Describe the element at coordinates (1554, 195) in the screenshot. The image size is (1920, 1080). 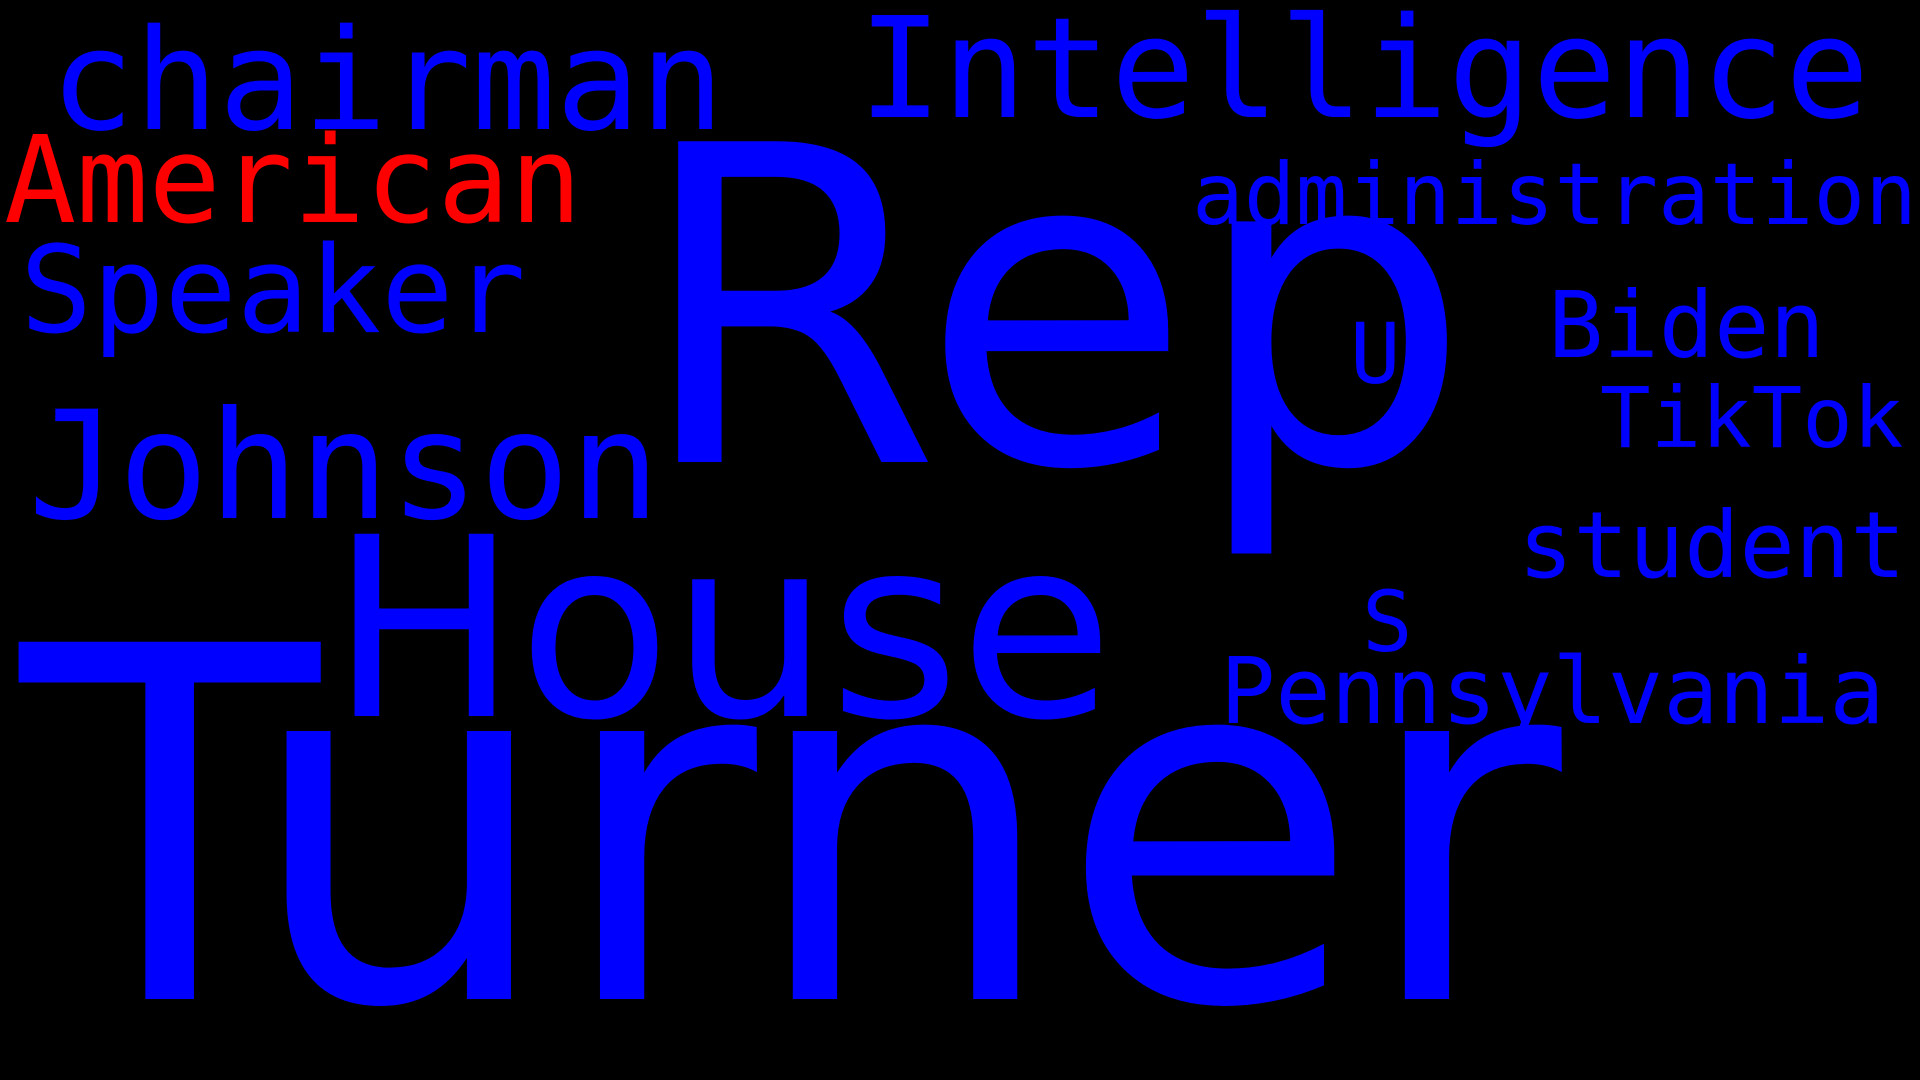
I see `word-administration: administration` at that location.